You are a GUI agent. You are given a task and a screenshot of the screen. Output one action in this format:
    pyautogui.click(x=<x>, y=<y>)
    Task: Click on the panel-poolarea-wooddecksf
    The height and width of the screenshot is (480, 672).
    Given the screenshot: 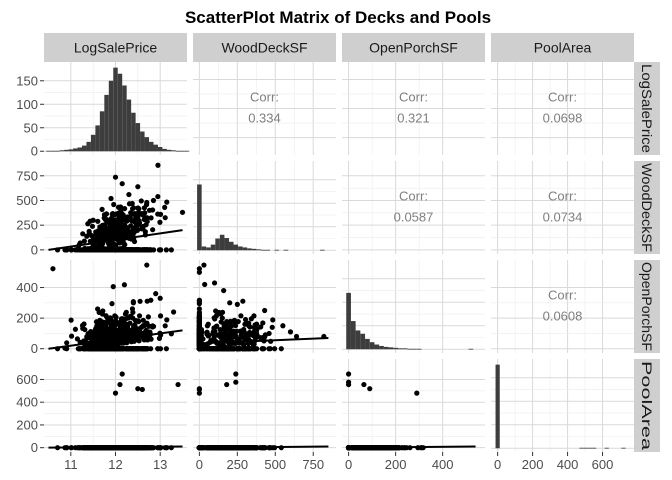 What is the action you would take?
    pyautogui.click(x=264, y=405)
    